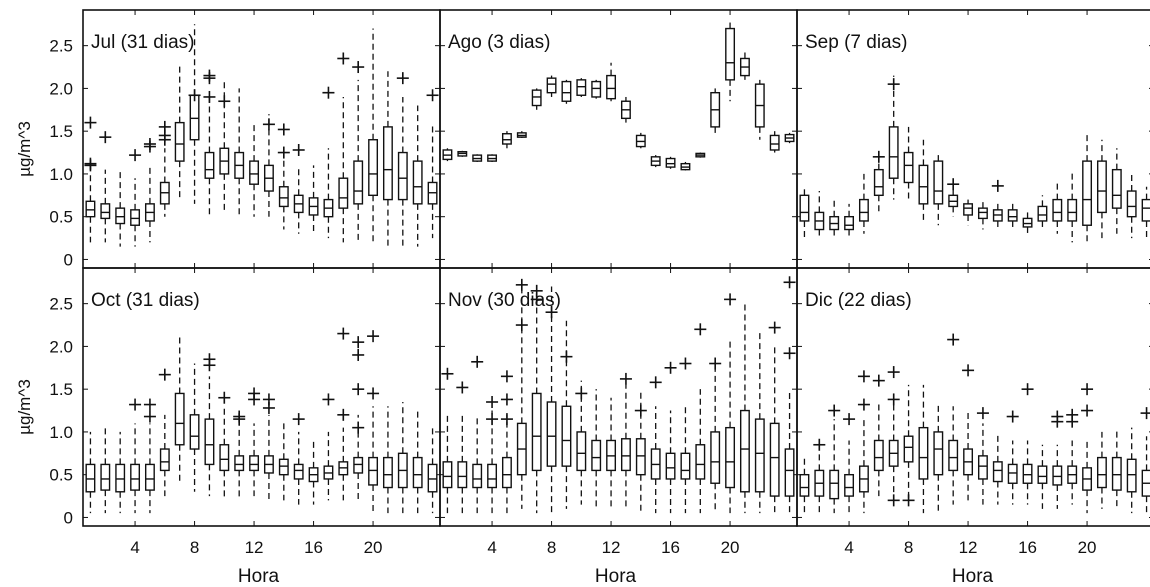  What do you see at coordinates (68, 259) in the screenshot?
I see `y-tick-label: 0` at bounding box center [68, 259].